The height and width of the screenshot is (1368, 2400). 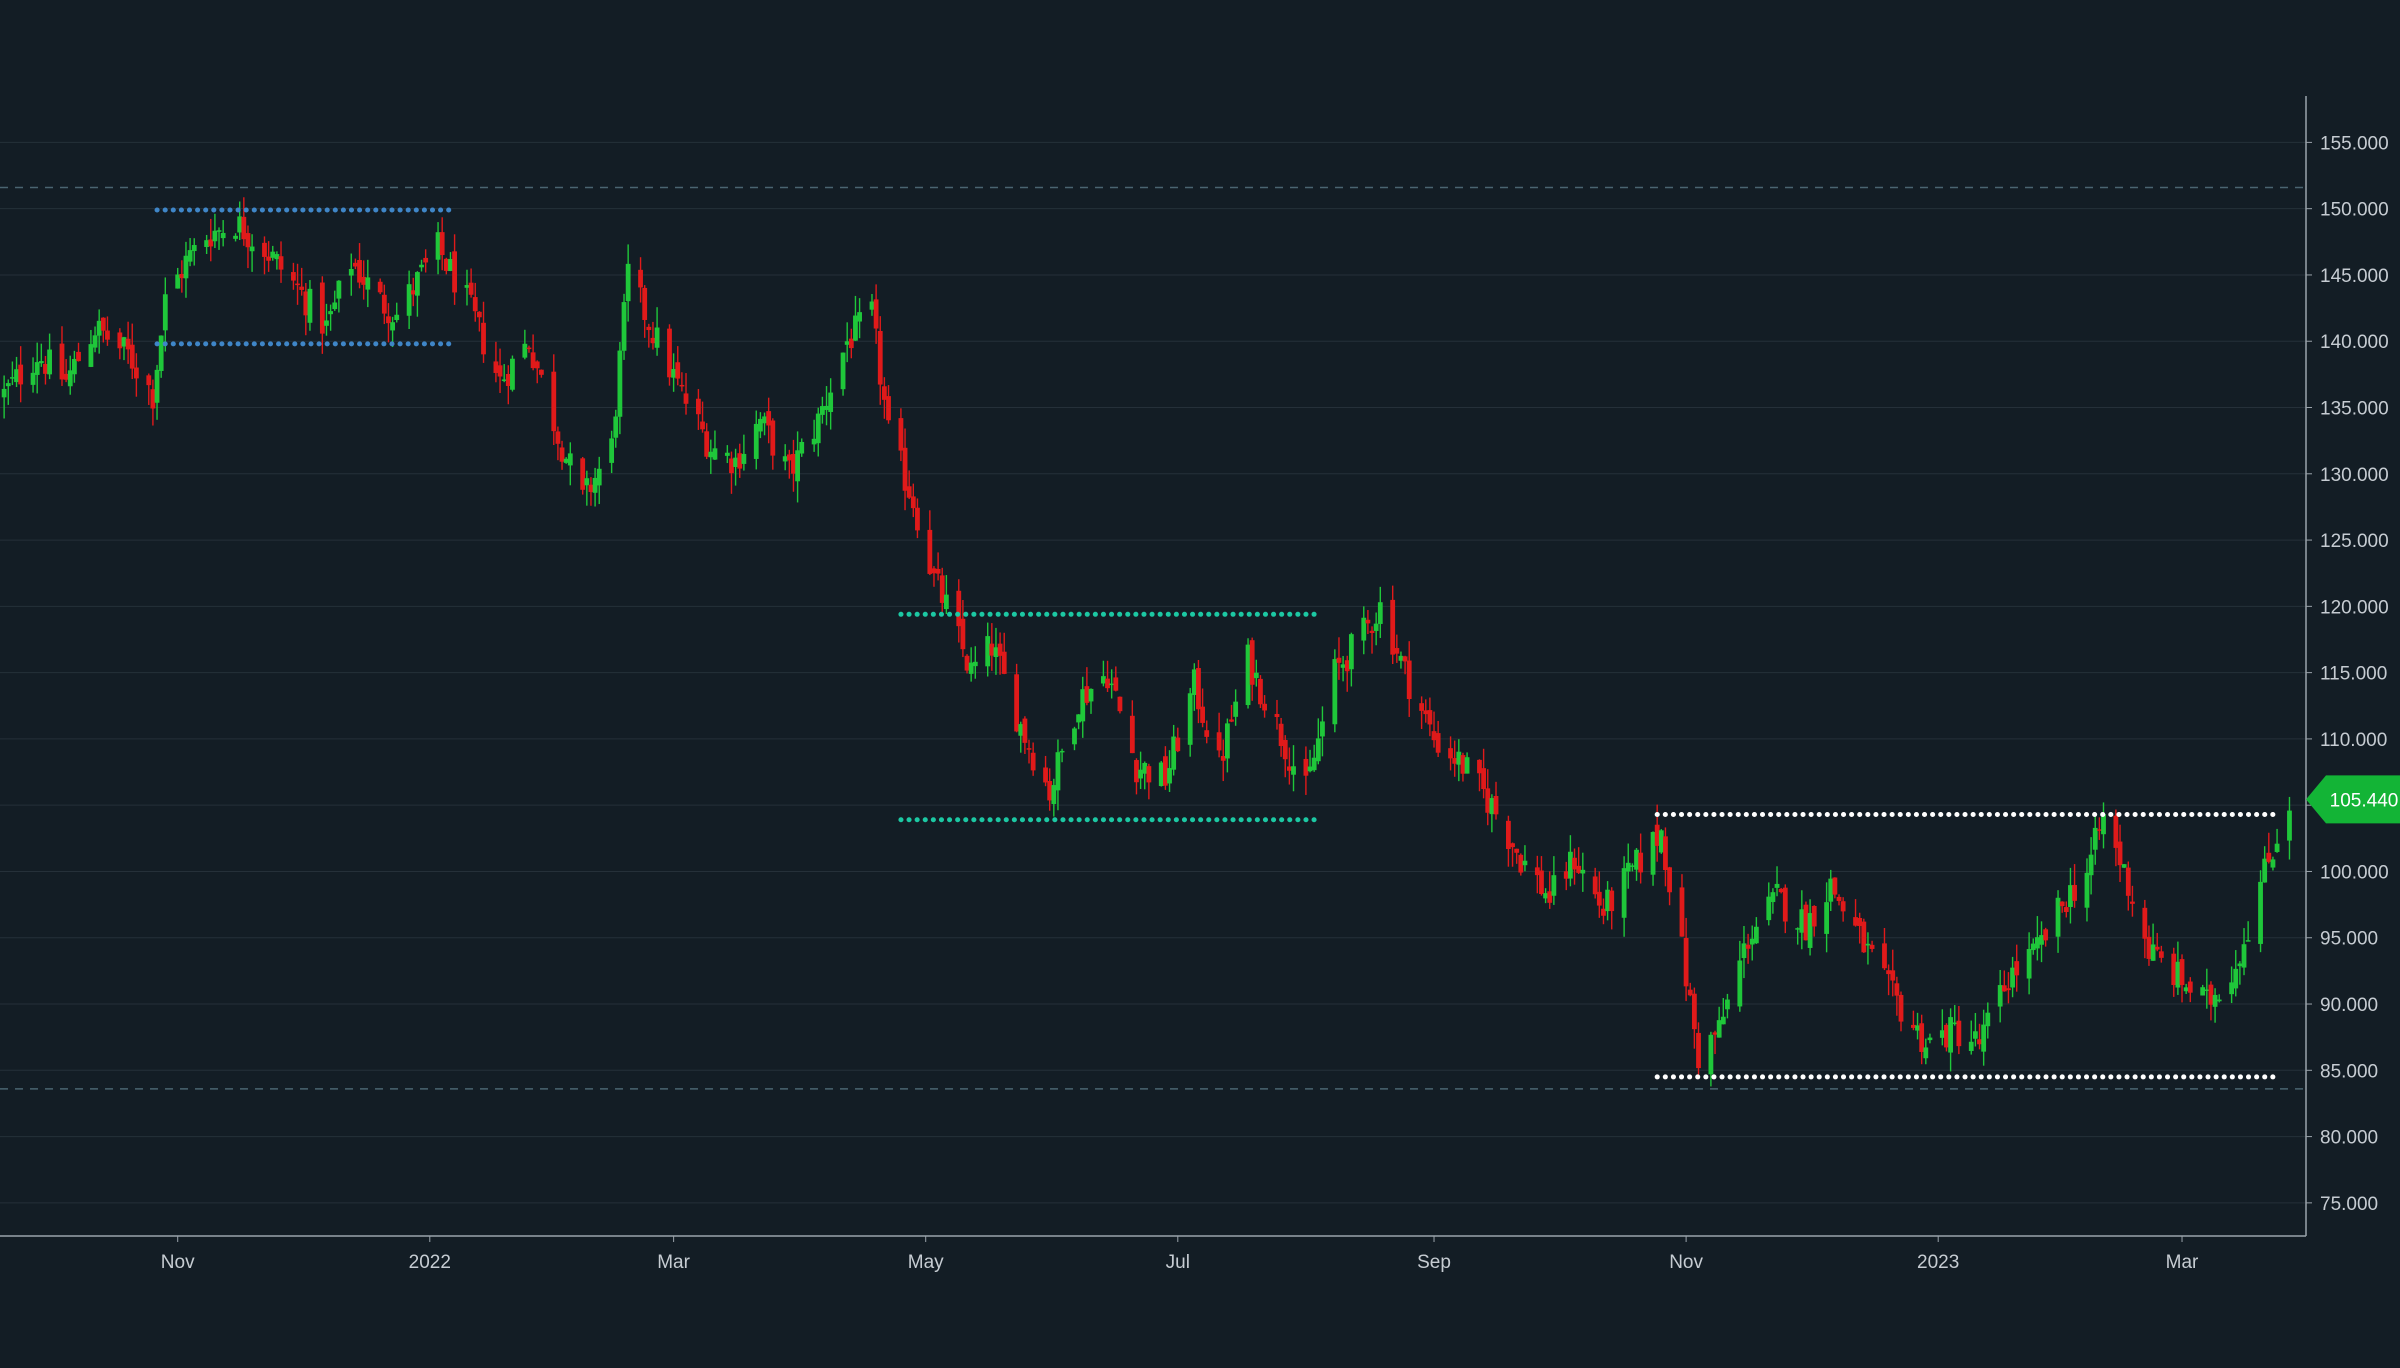 I want to click on y-tick-label: 85.000, so click(x=2349, y=1071).